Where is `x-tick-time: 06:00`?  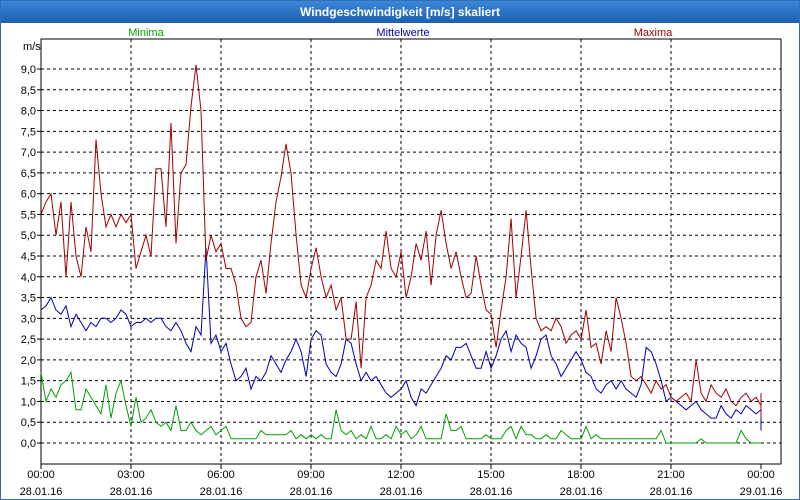
x-tick-time: 06:00 is located at coordinates (221, 475).